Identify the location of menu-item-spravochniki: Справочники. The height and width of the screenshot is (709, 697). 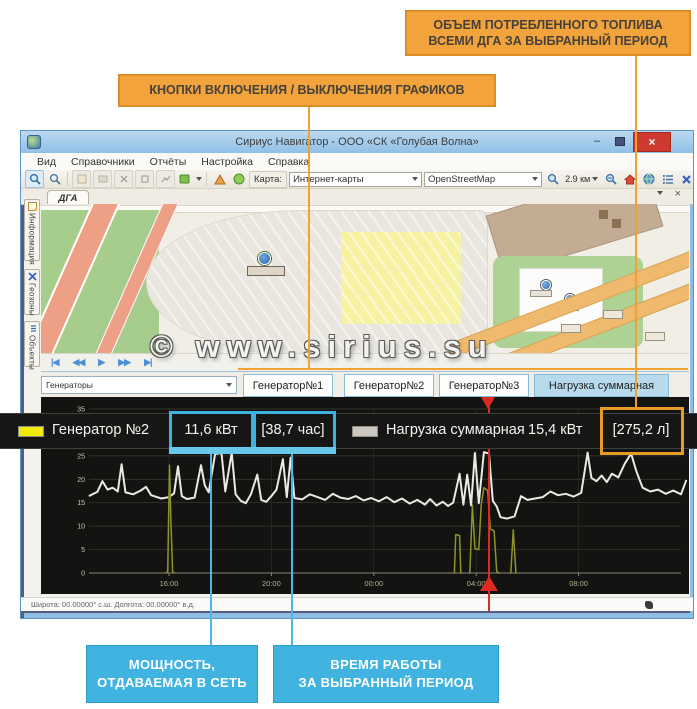
(103, 161).